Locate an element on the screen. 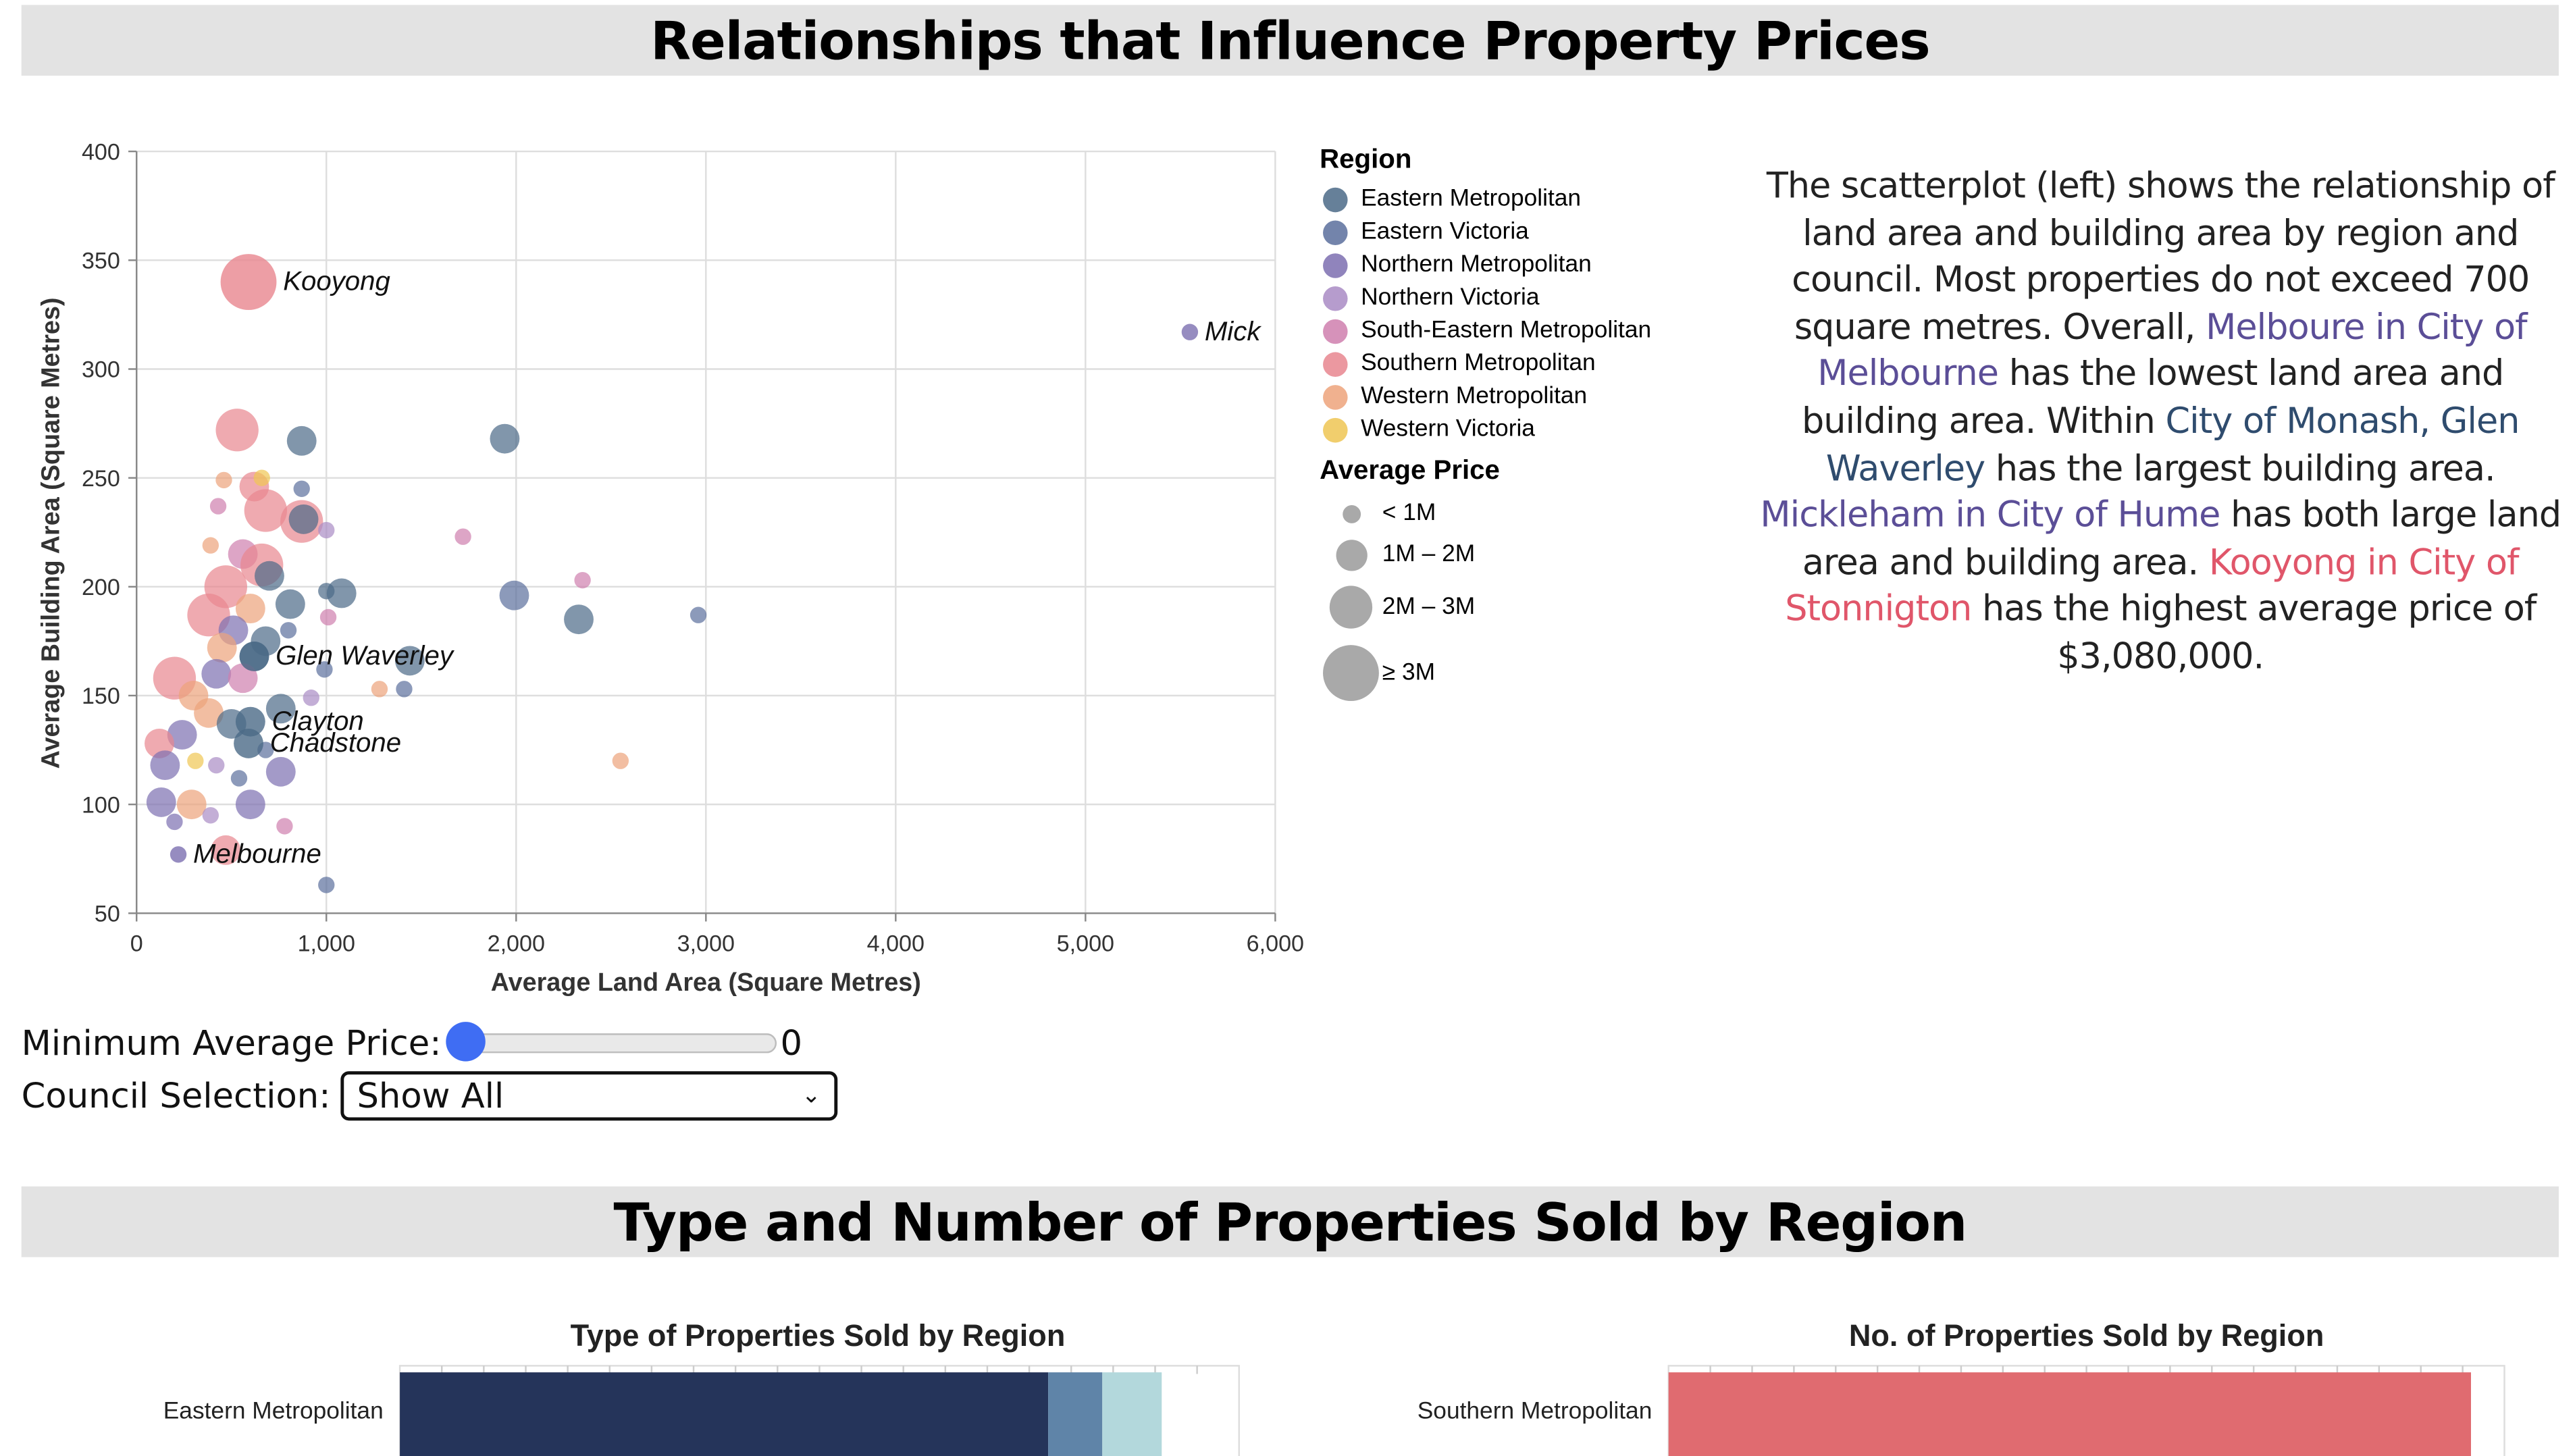 The width and height of the screenshot is (2575, 1456). region-legend-item: Northern Victoria is located at coordinates (1534, 298).